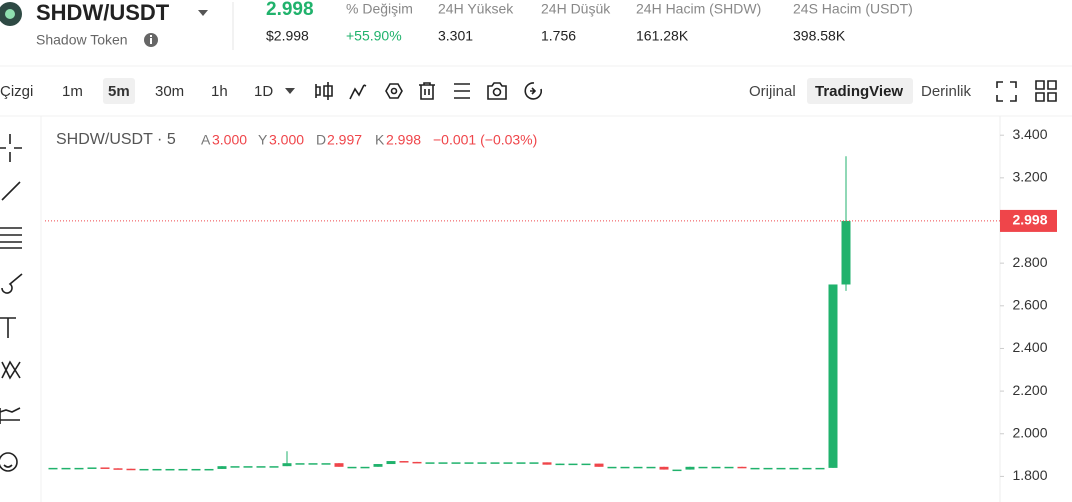 The height and width of the screenshot is (502, 1072). I want to click on pattern-tool, so click(11, 370).